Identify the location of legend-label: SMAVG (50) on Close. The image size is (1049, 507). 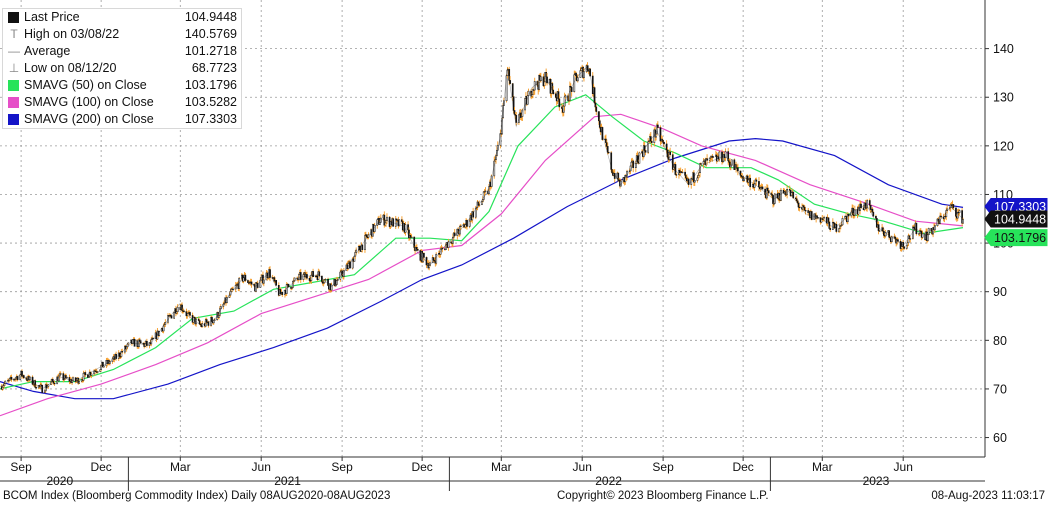
(85, 85).